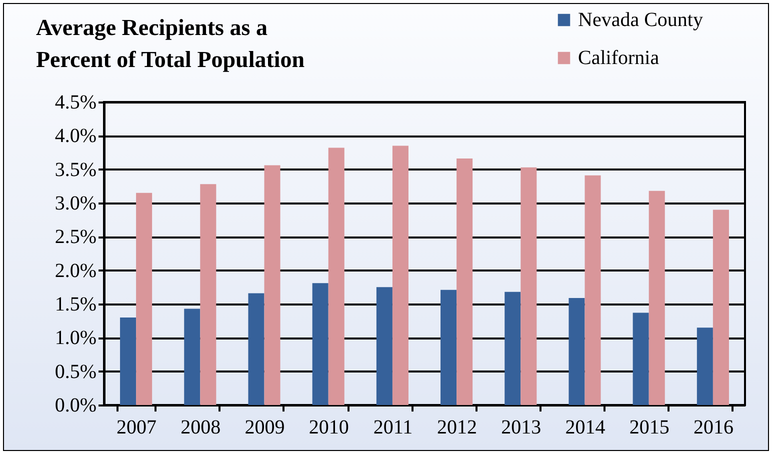 The width and height of the screenshot is (774, 453). What do you see at coordinates (457, 427) in the screenshot?
I see `x-tick-label: 2012` at bounding box center [457, 427].